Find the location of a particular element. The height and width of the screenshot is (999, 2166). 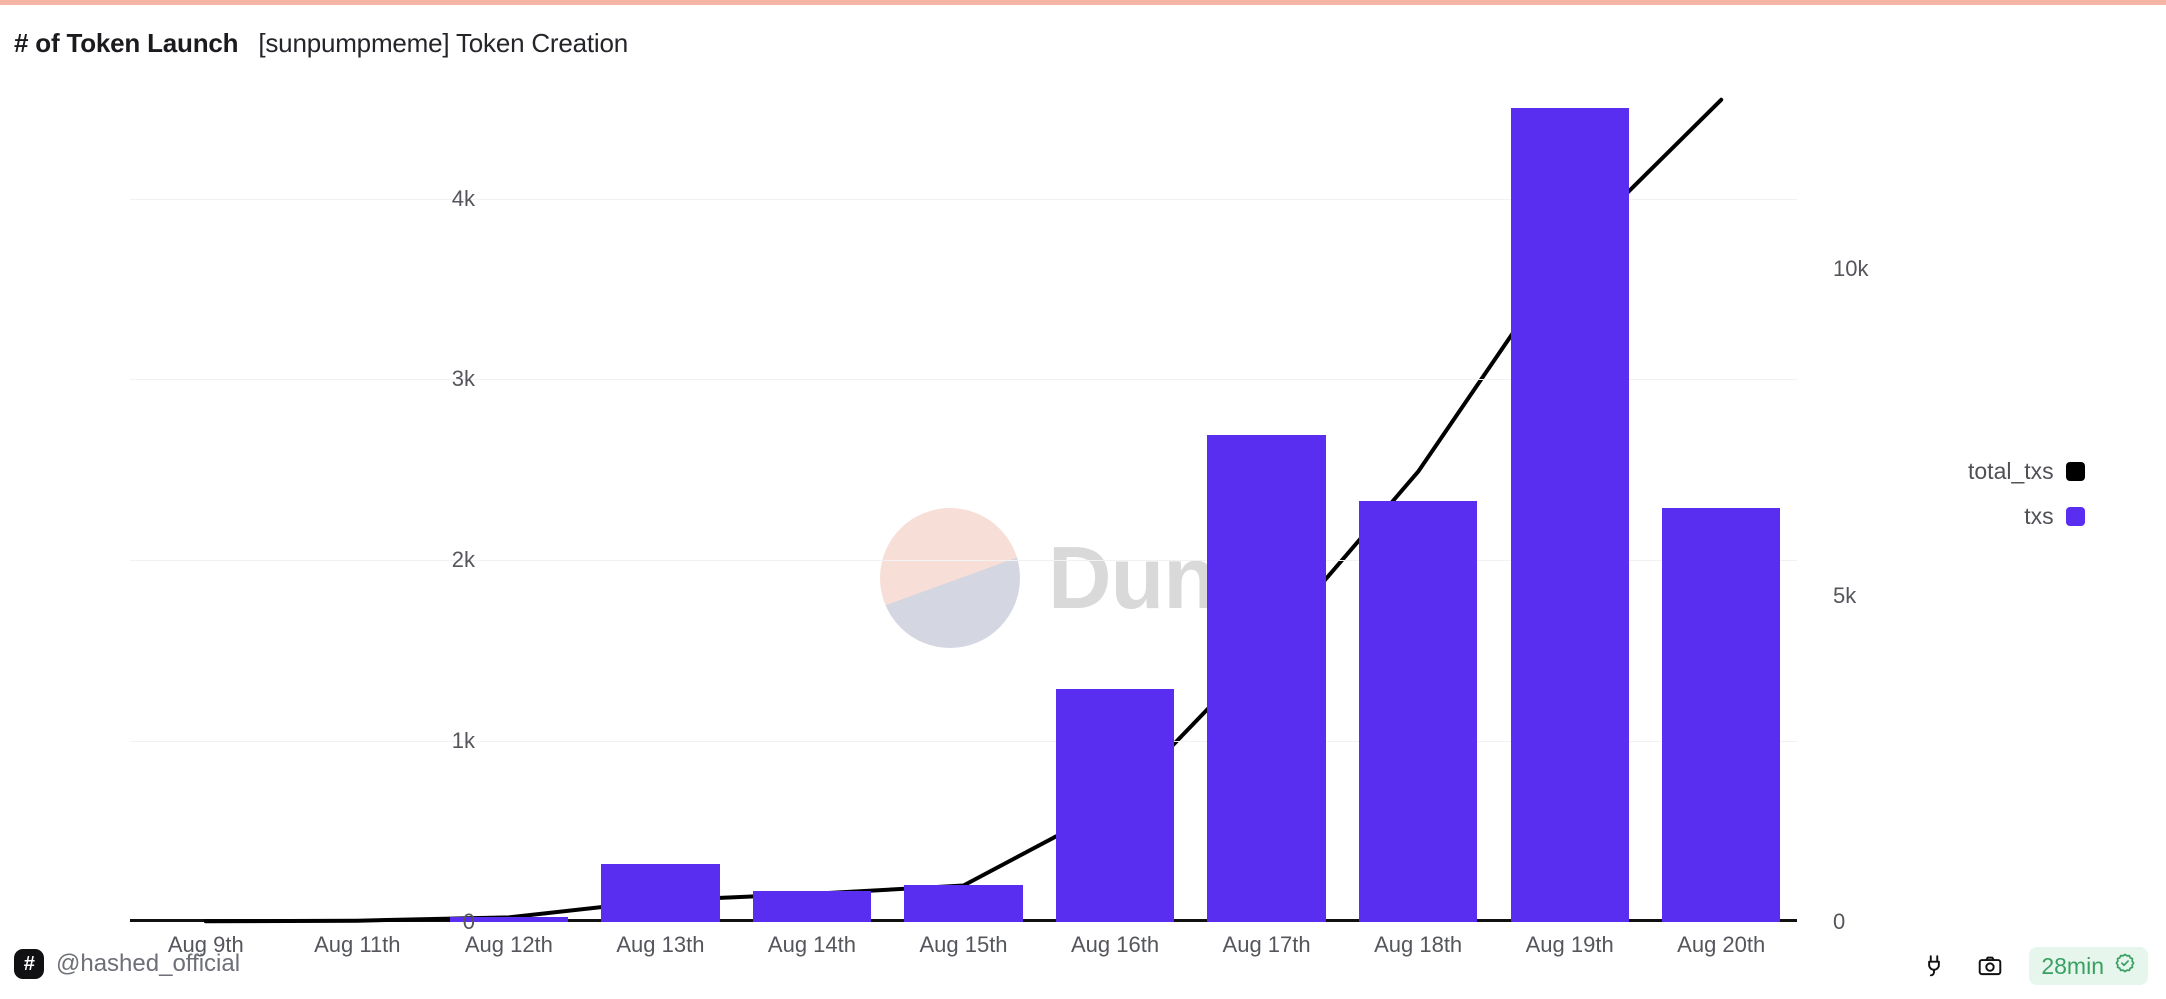

y-axis-right-tick-label: 0 is located at coordinates (1839, 921).